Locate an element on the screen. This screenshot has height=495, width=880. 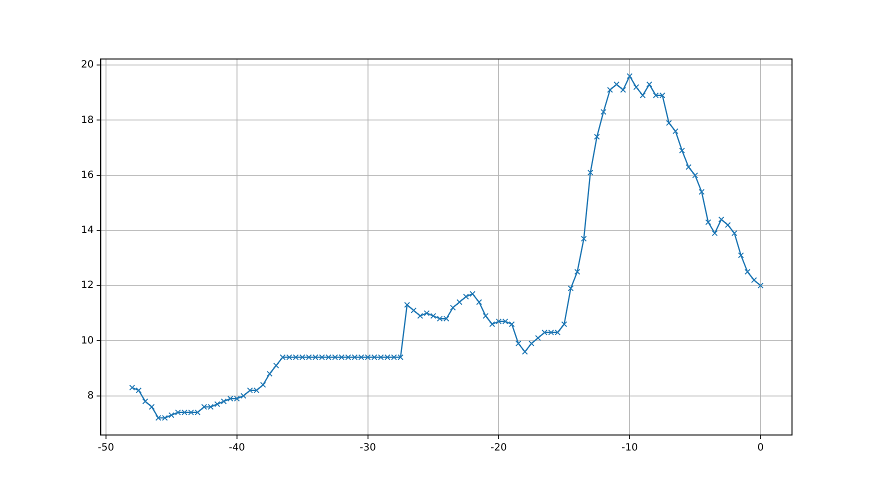
y-tick-label: 14 is located at coordinates (87, 230).